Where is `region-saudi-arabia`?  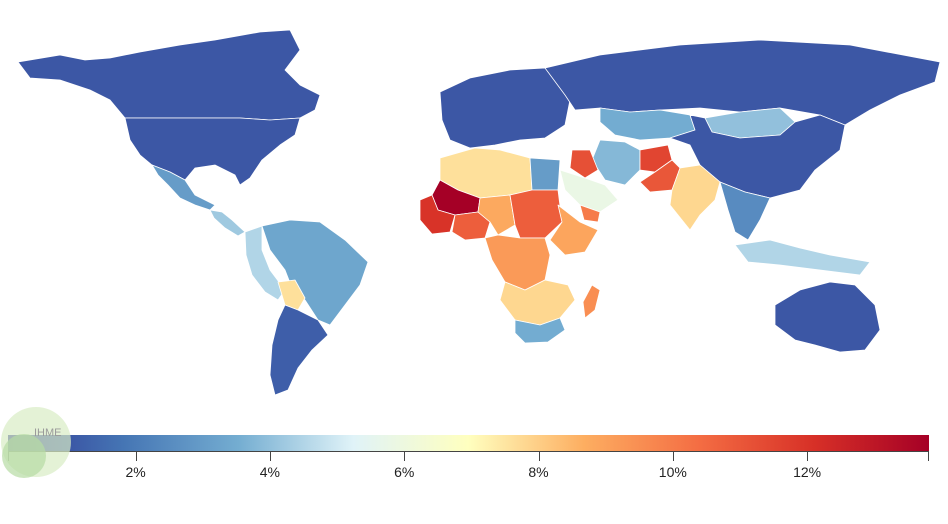
region-saudi-arabia is located at coordinates (589, 191).